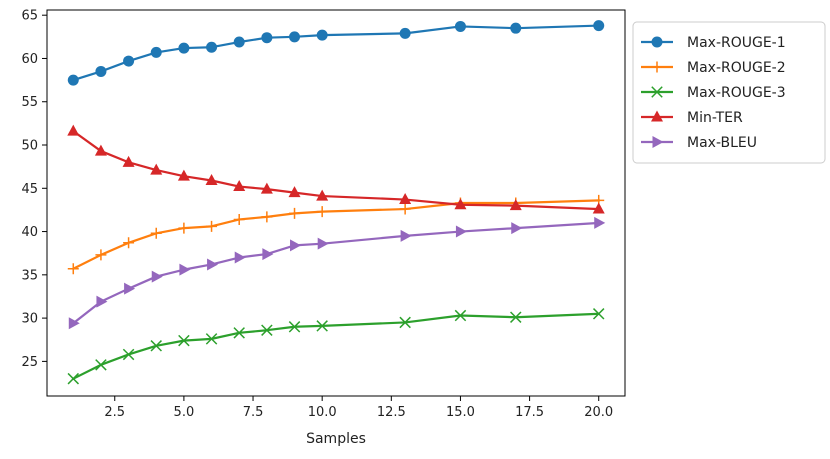  Describe the element at coordinates (598, 412) in the screenshot. I see `x-tick-label: 20.0` at that location.